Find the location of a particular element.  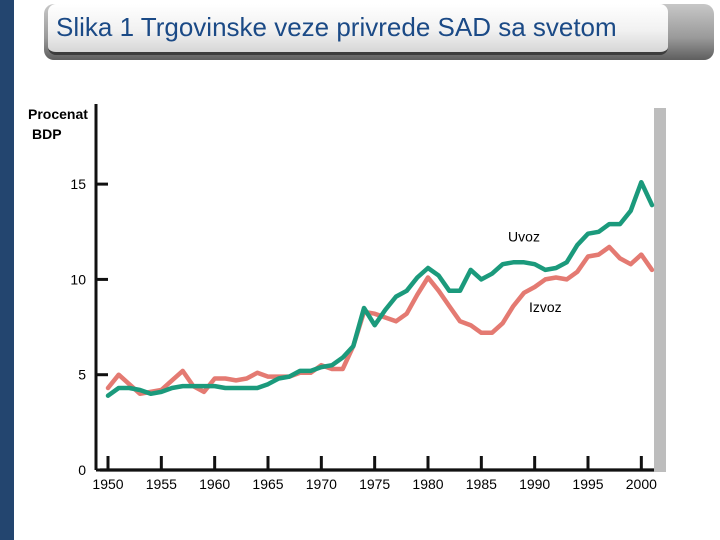

series-label-uvoz: Uvoz is located at coordinates (524, 236).